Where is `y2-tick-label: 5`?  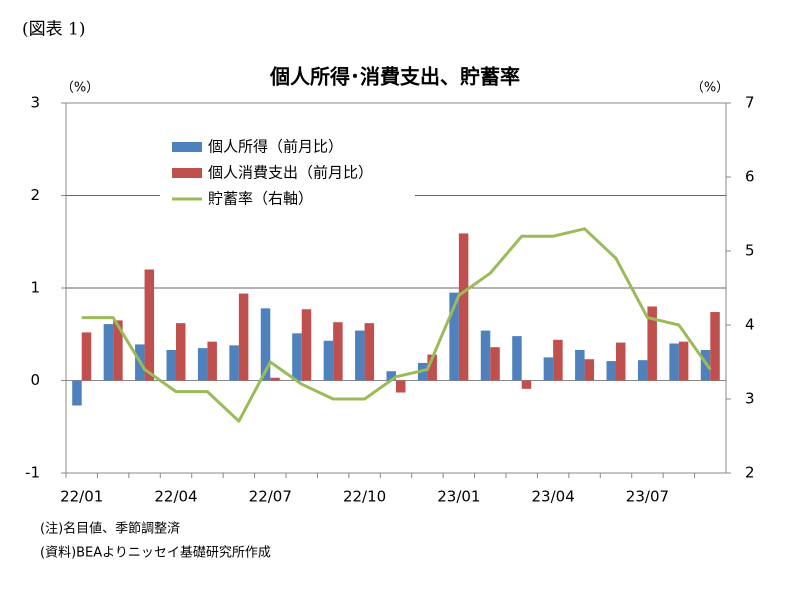 y2-tick-label: 5 is located at coordinates (750, 251).